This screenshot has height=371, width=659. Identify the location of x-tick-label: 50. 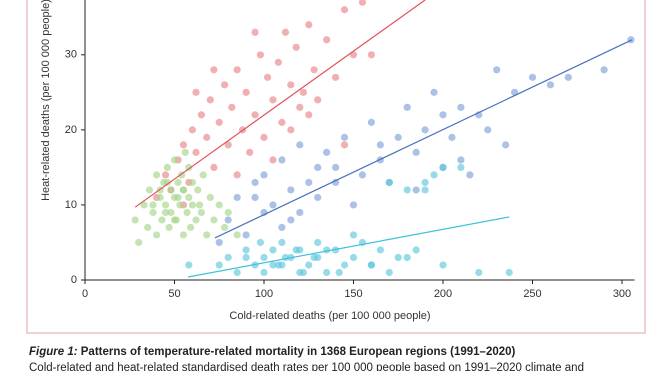
(174, 294).